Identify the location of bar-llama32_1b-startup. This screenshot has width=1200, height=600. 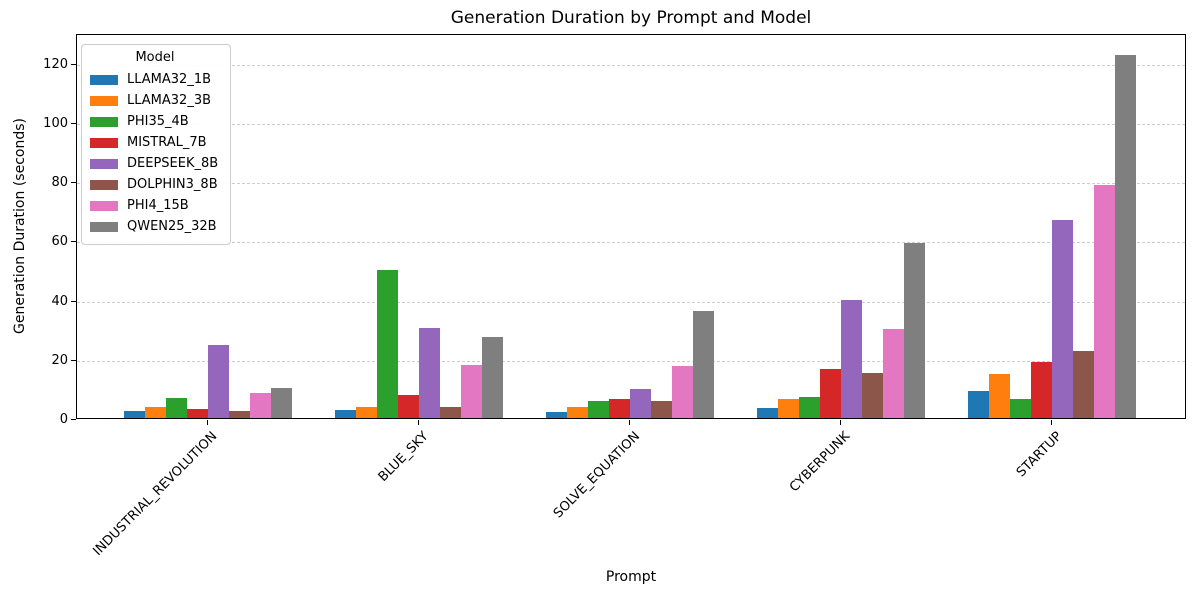
(978, 404).